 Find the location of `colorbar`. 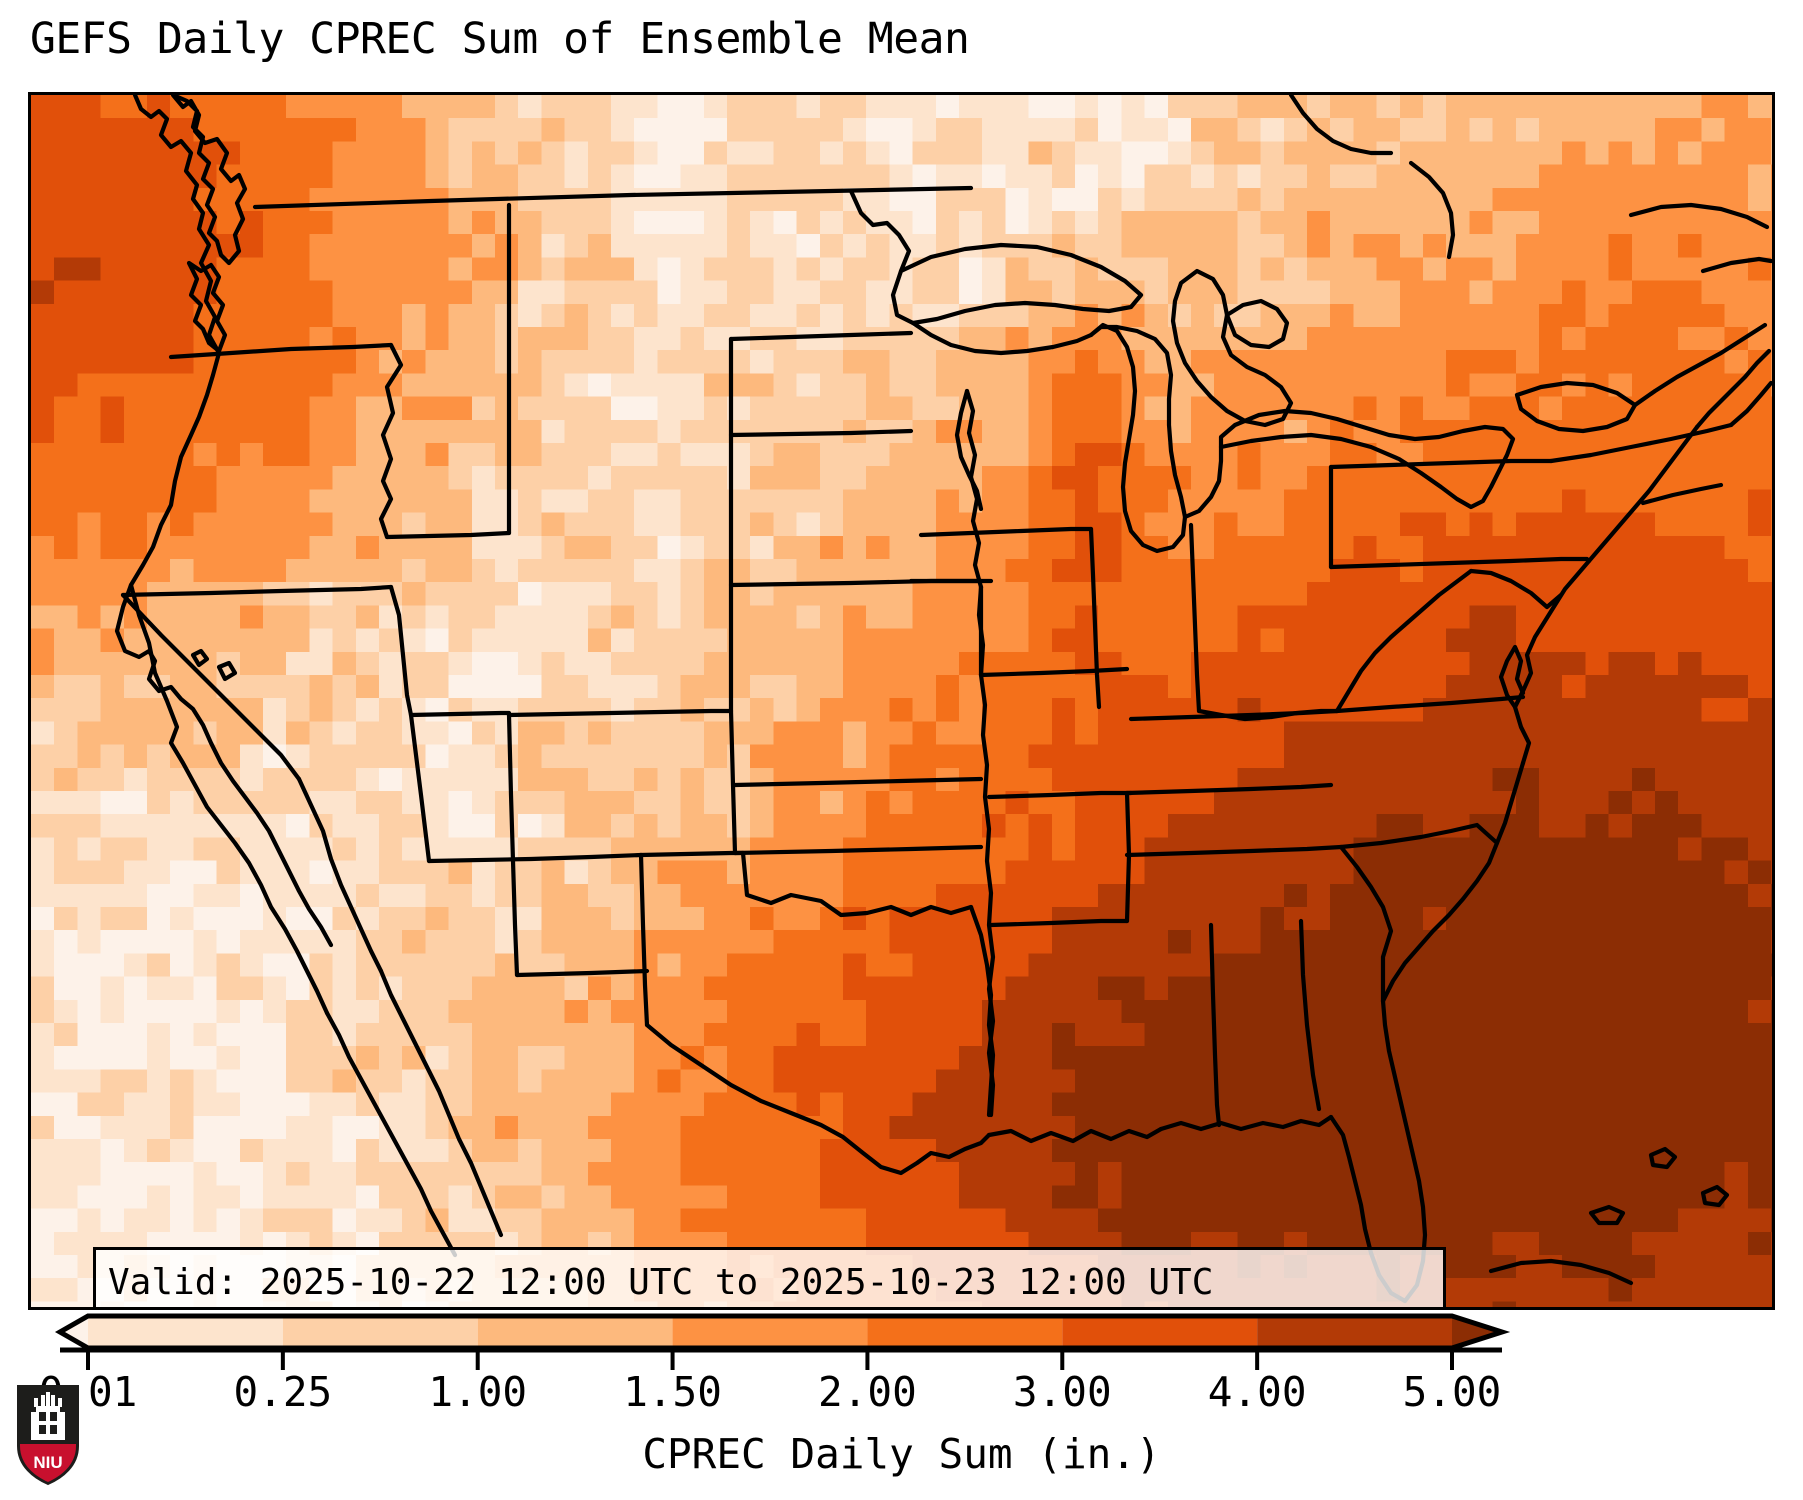

colorbar is located at coordinates (901, 1347).